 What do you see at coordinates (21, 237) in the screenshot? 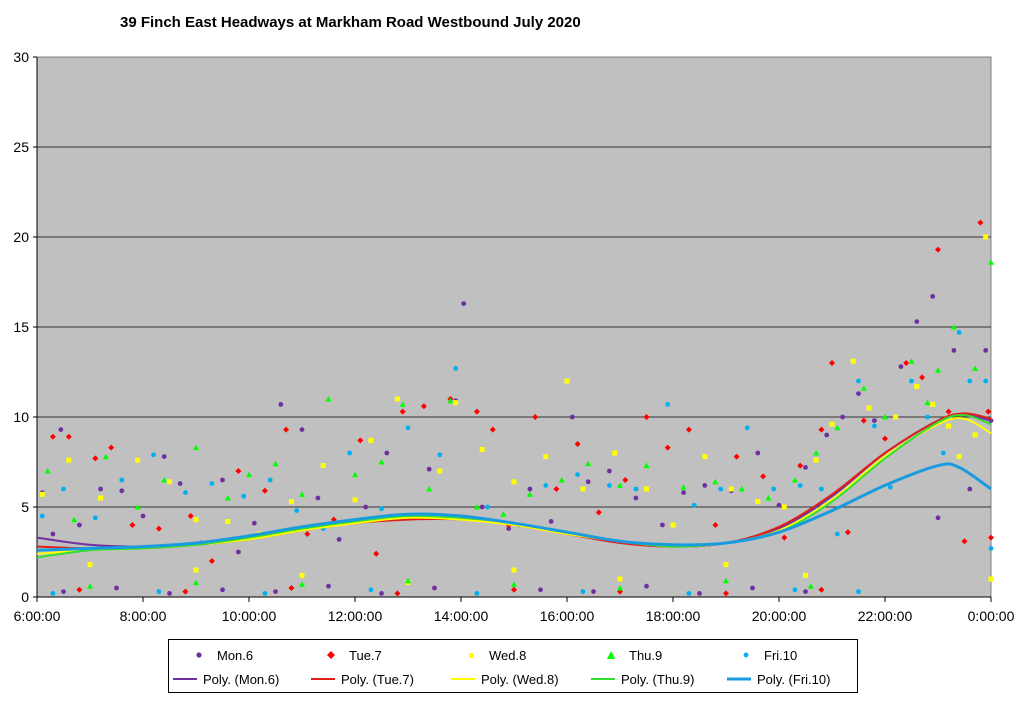
I see `y-tick-label: 20` at bounding box center [21, 237].